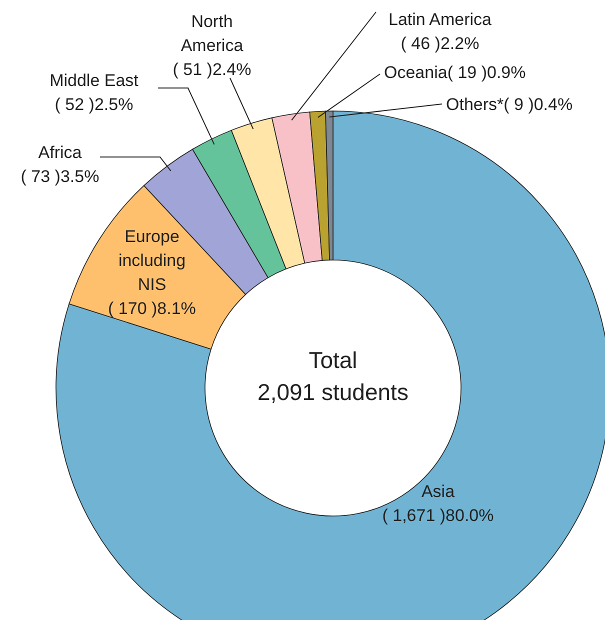 The width and height of the screenshot is (605, 620). What do you see at coordinates (455, 72) in the screenshot?
I see `slice-label: Oceania( 19 )0.9%` at bounding box center [455, 72].